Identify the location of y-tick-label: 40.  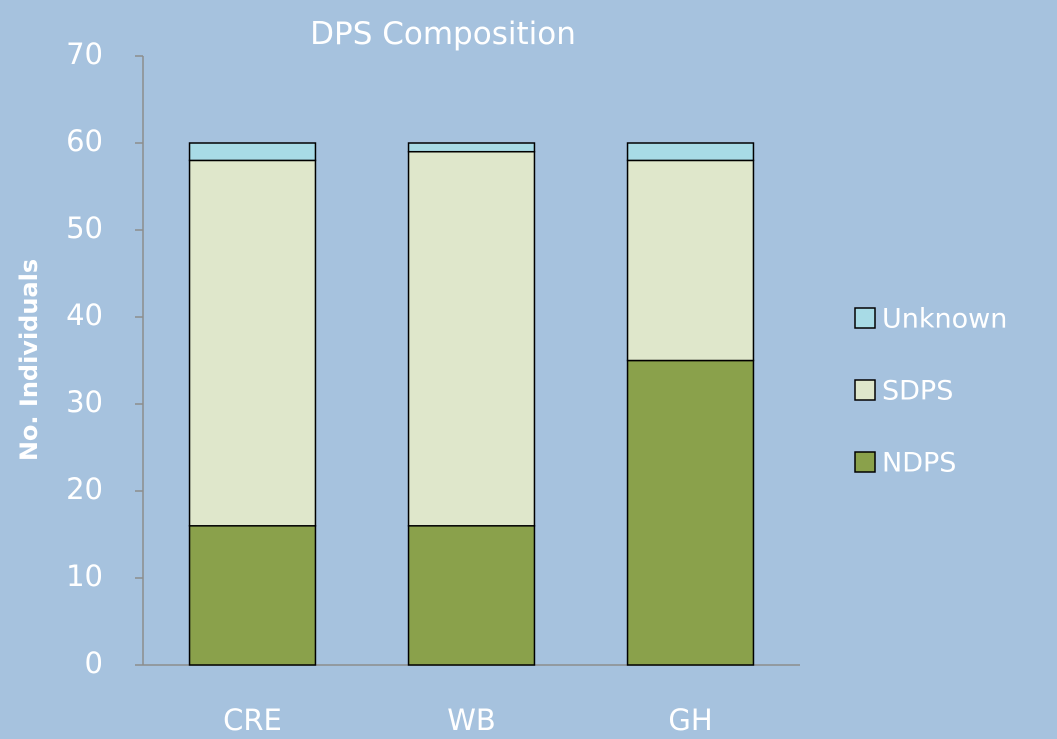
(84, 315).